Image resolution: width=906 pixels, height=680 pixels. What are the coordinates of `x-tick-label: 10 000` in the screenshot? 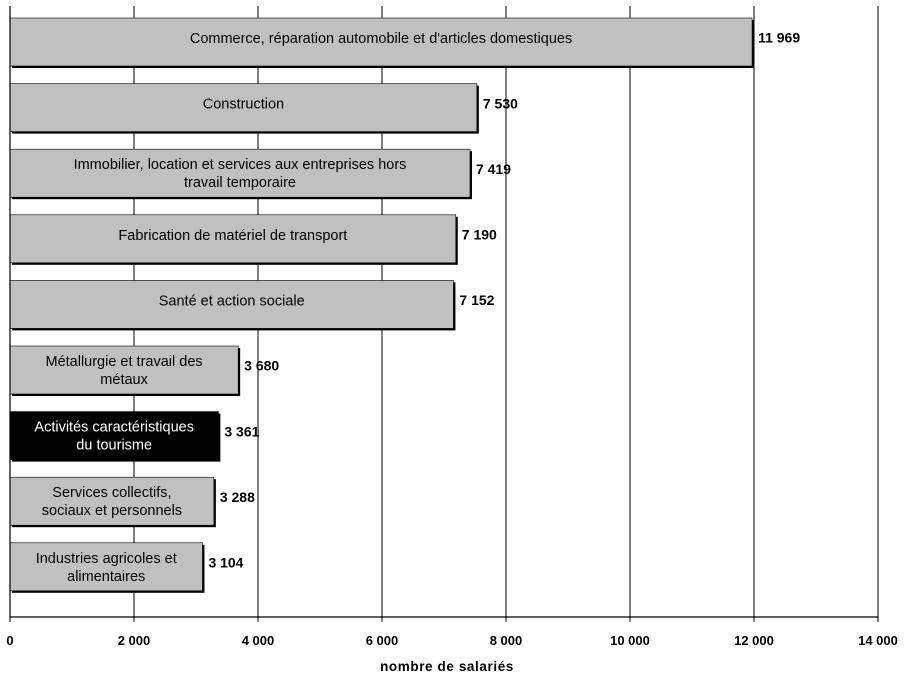 It's located at (630, 640).